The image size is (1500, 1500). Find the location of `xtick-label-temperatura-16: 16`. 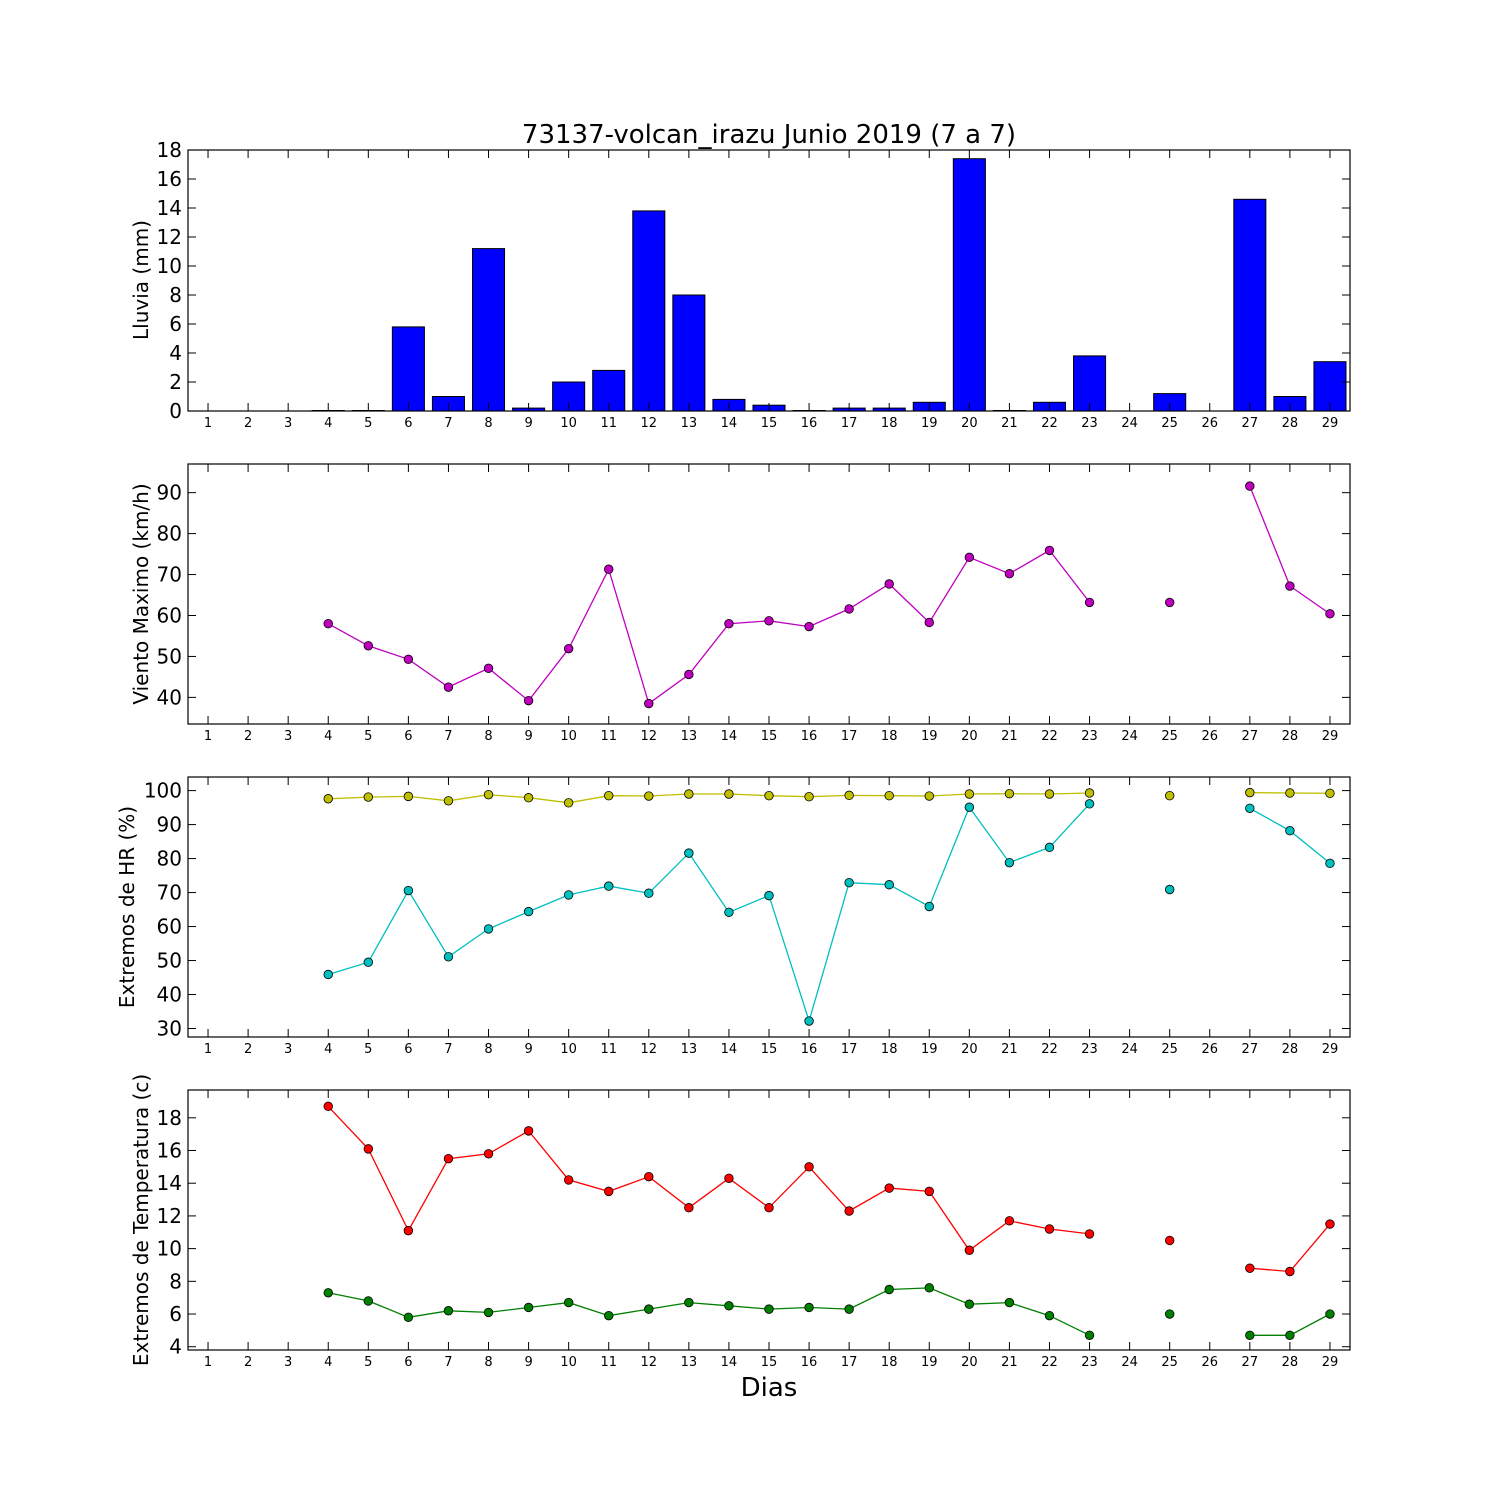

xtick-label-temperatura-16: 16 is located at coordinates (809, 1362).